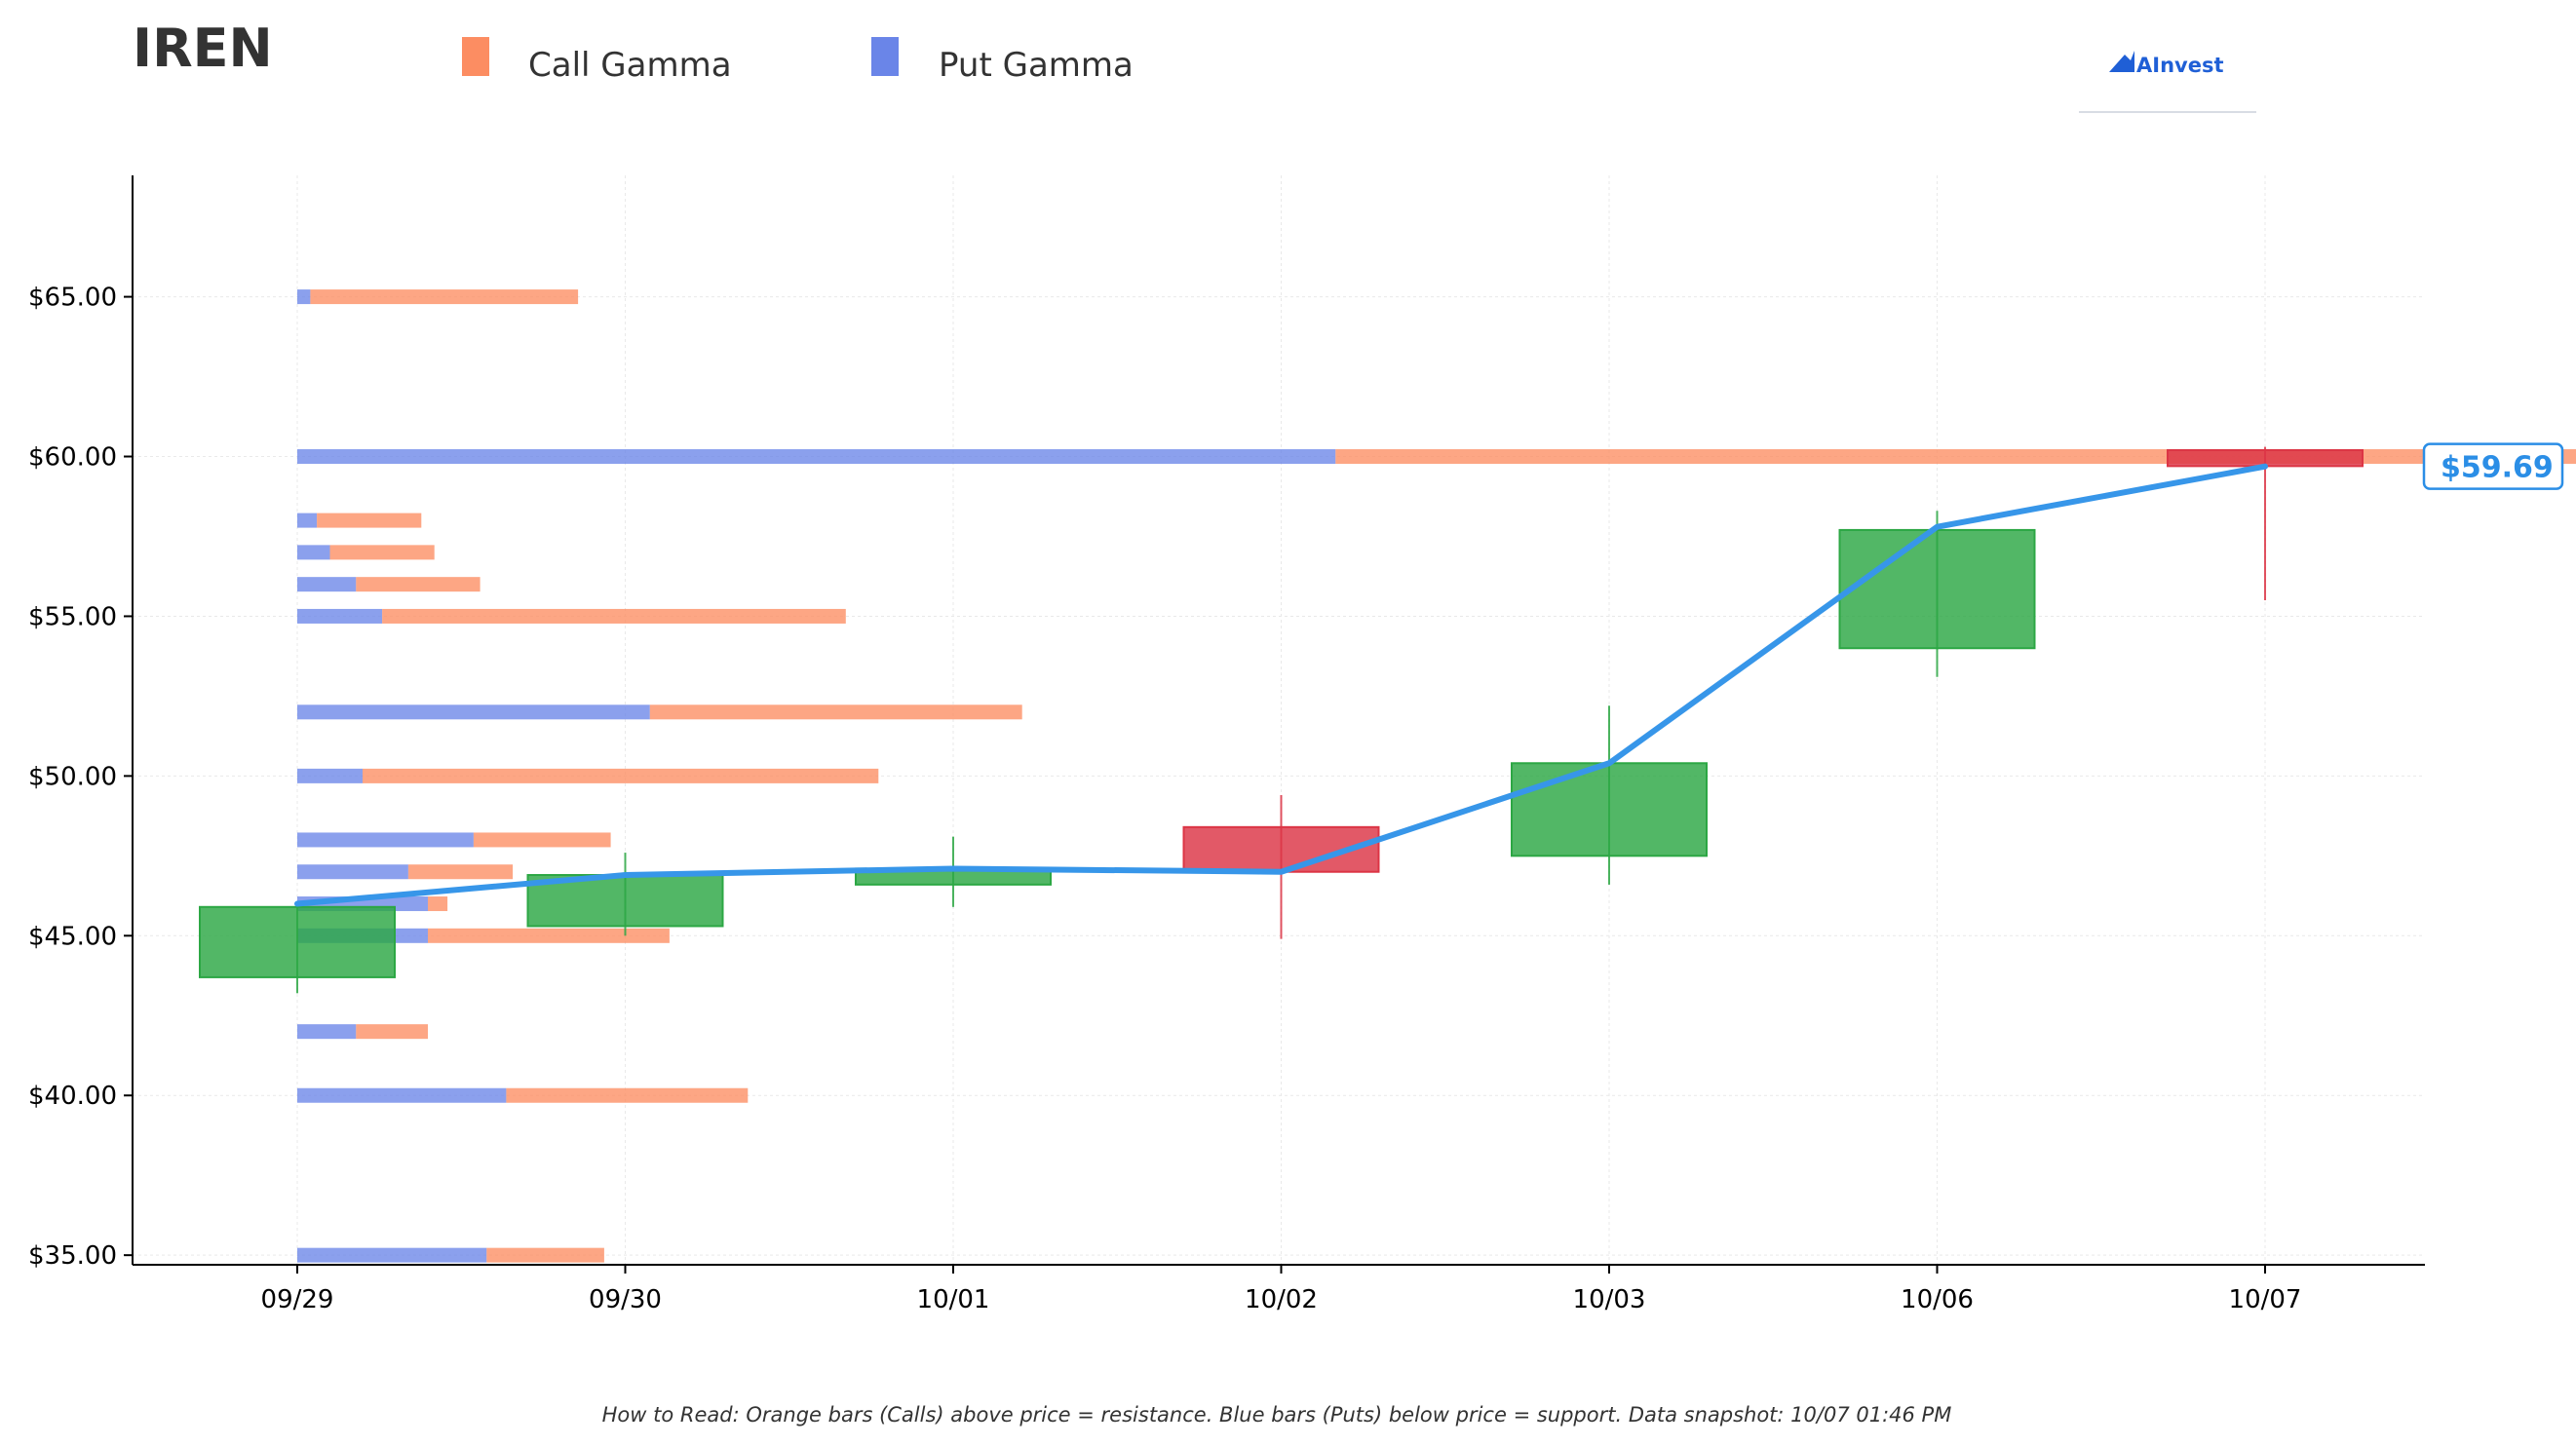 The height and width of the screenshot is (1446, 2576). Describe the element at coordinates (72, 936) in the screenshot. I see `y-tick-label: $45.00` at that location.